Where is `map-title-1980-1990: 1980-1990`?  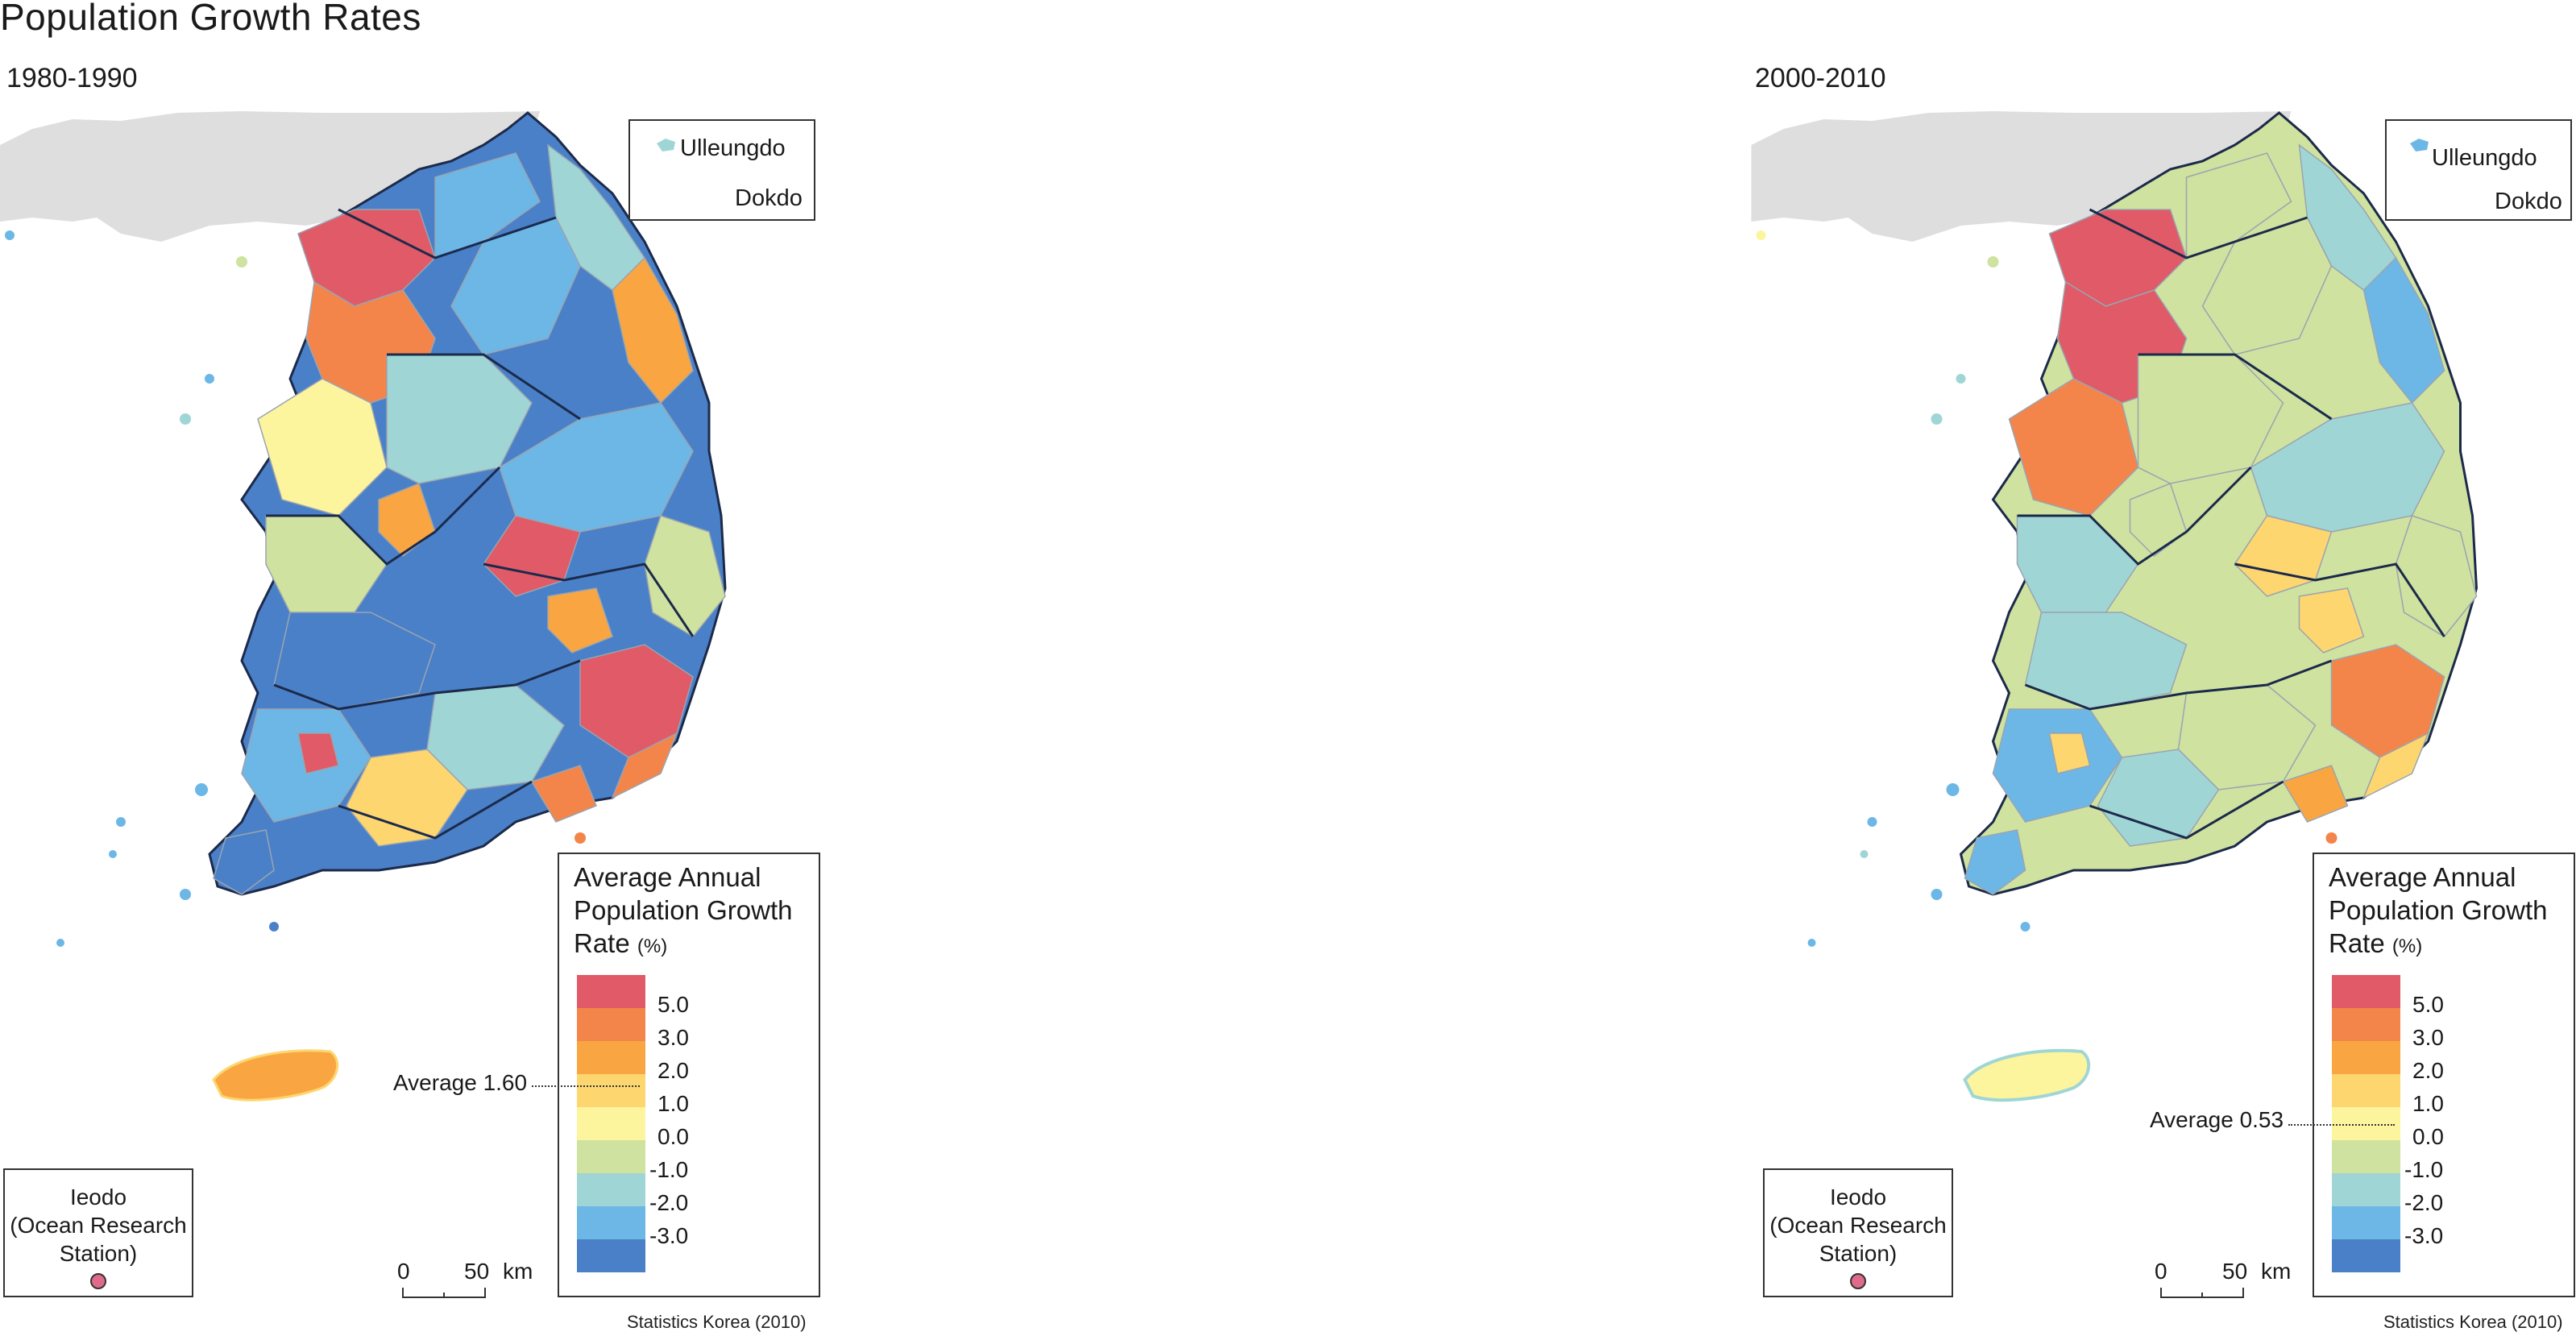 map-title-1980-1990: 1980-1990 is located at coordinates (72, 78).